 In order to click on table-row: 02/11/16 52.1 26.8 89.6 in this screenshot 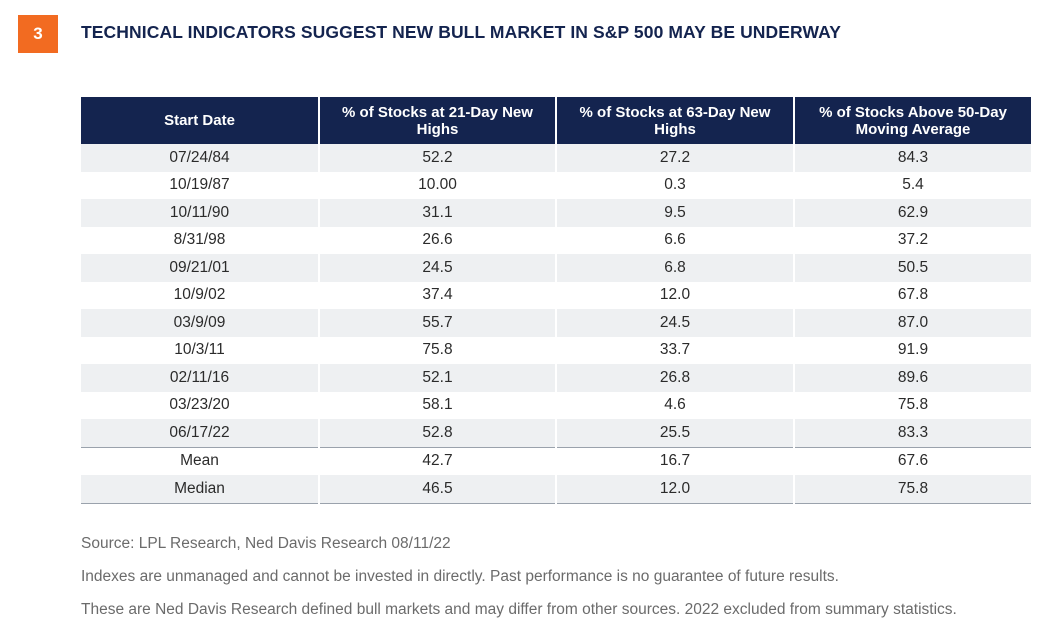, I will do `click(556, 378)`.